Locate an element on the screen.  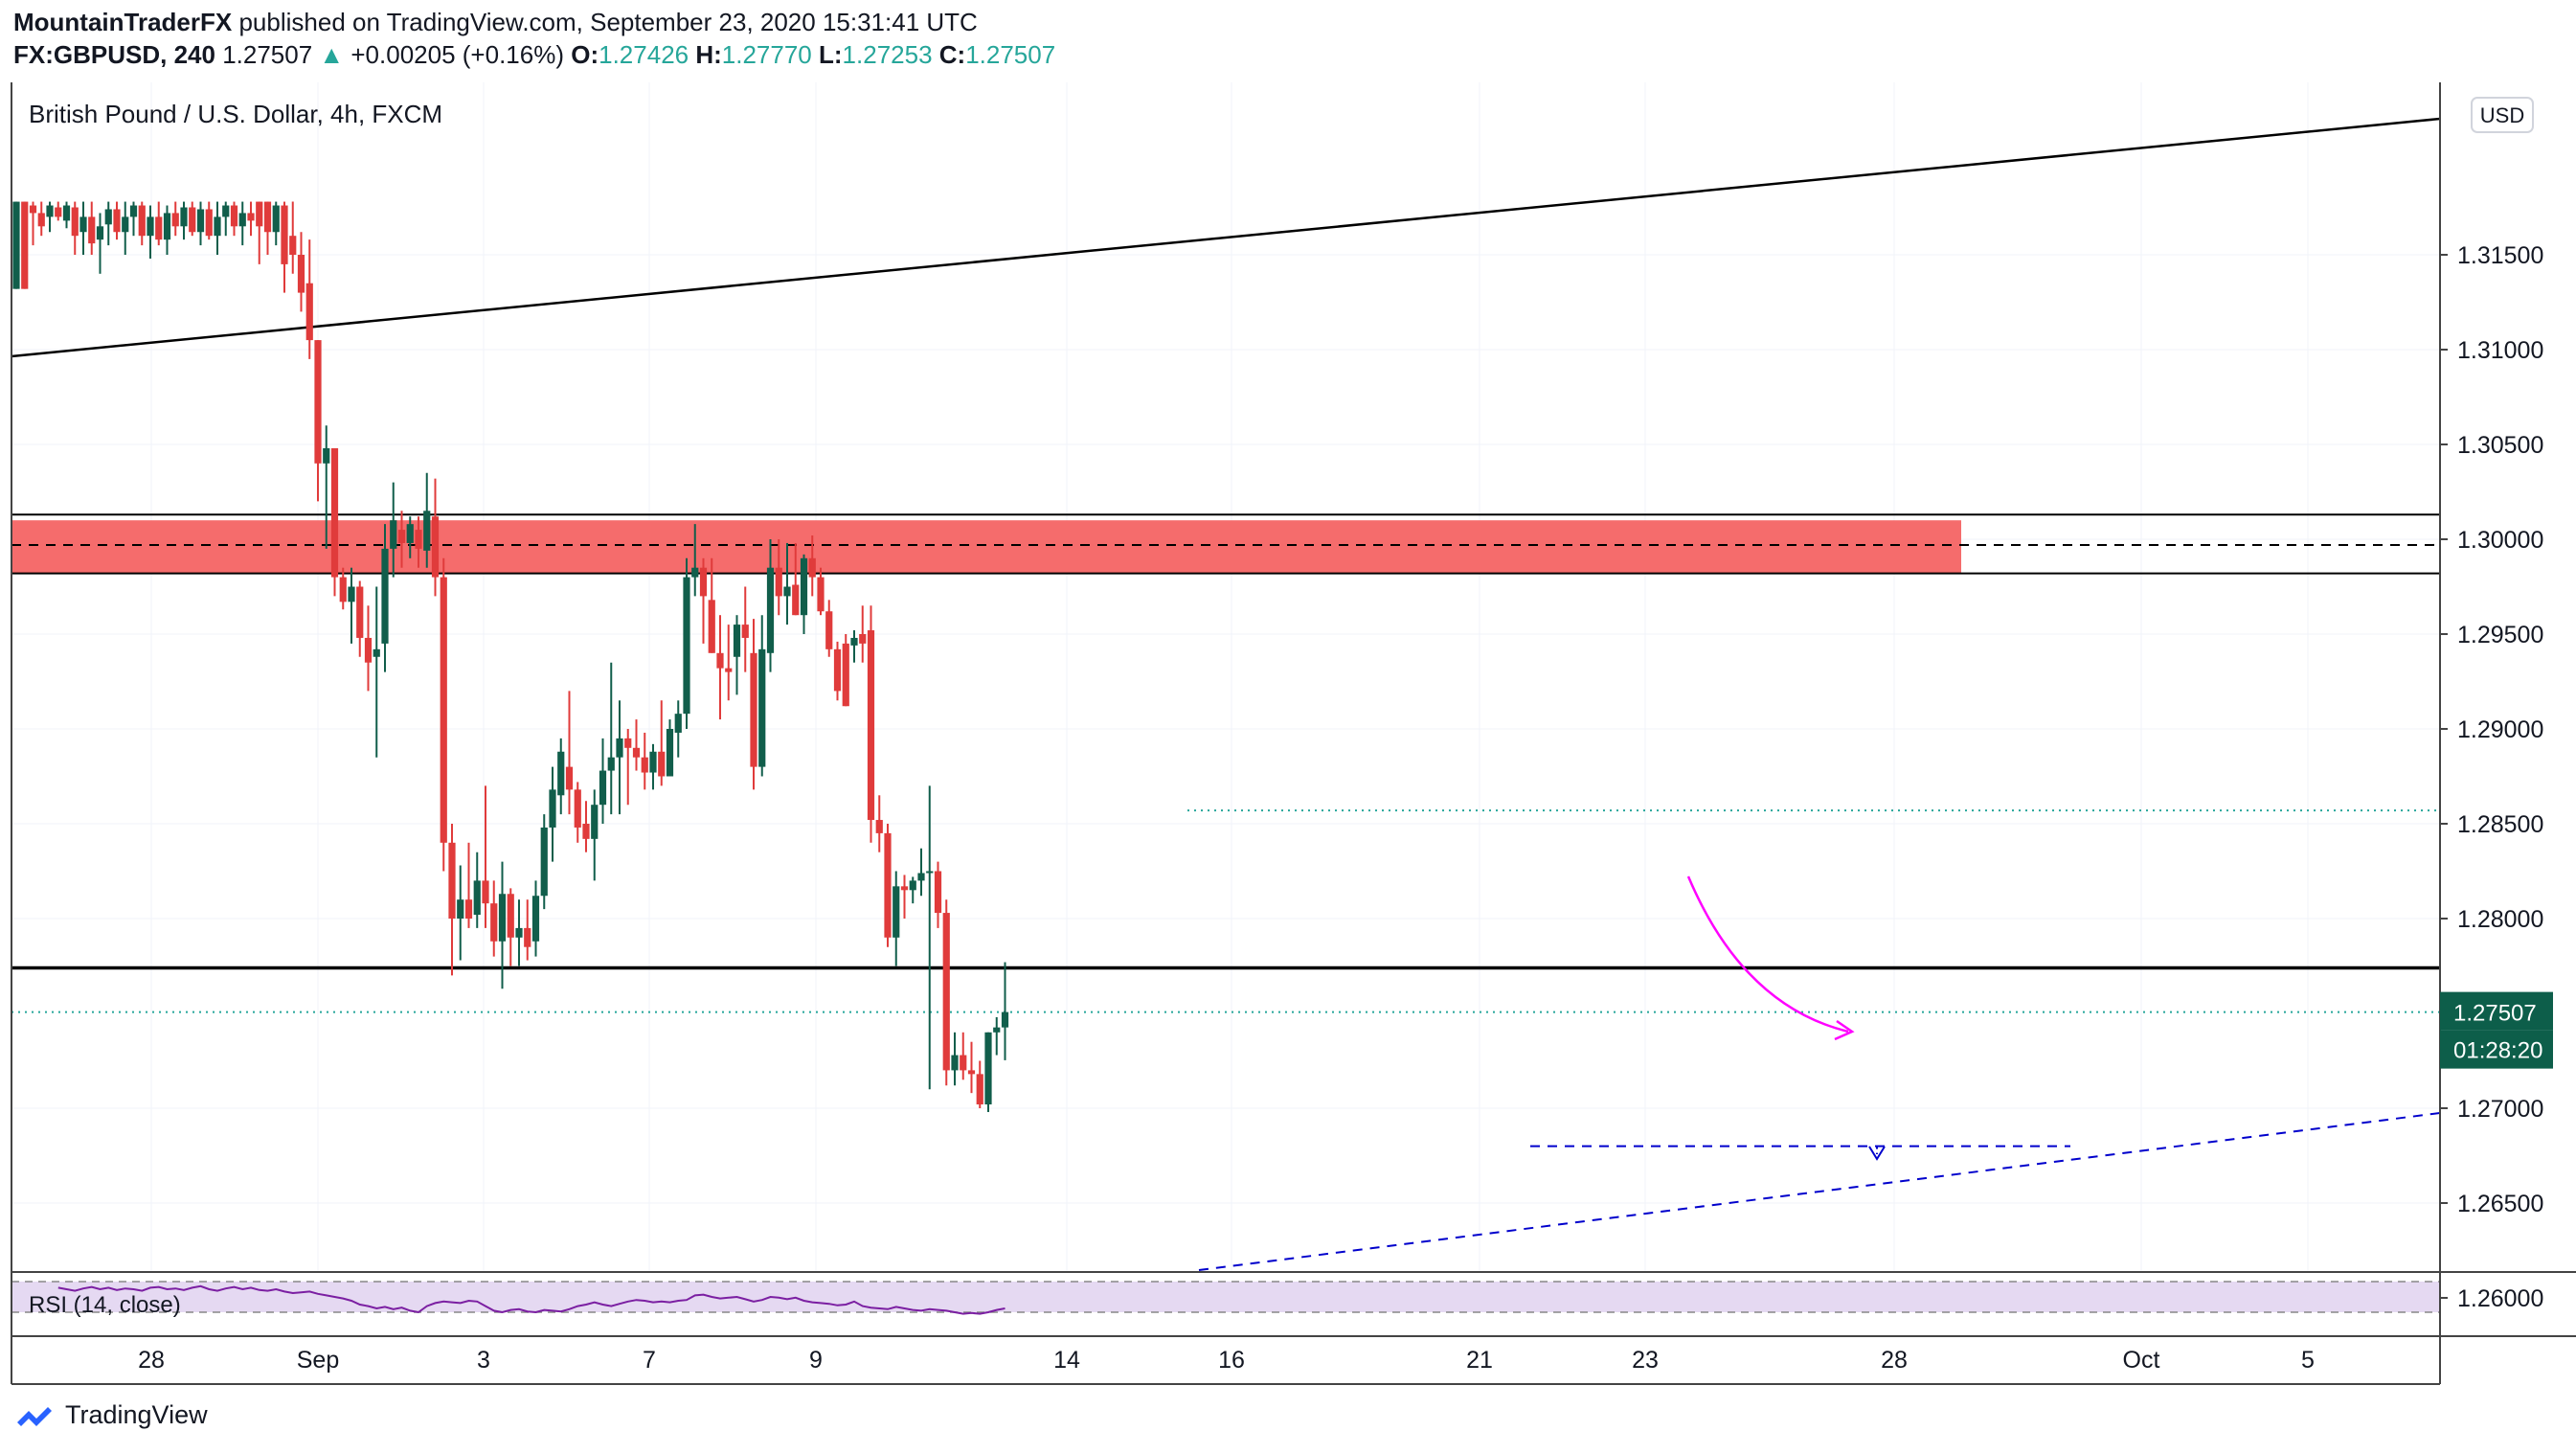
resistance-zone is located at coordinates (986, 547).